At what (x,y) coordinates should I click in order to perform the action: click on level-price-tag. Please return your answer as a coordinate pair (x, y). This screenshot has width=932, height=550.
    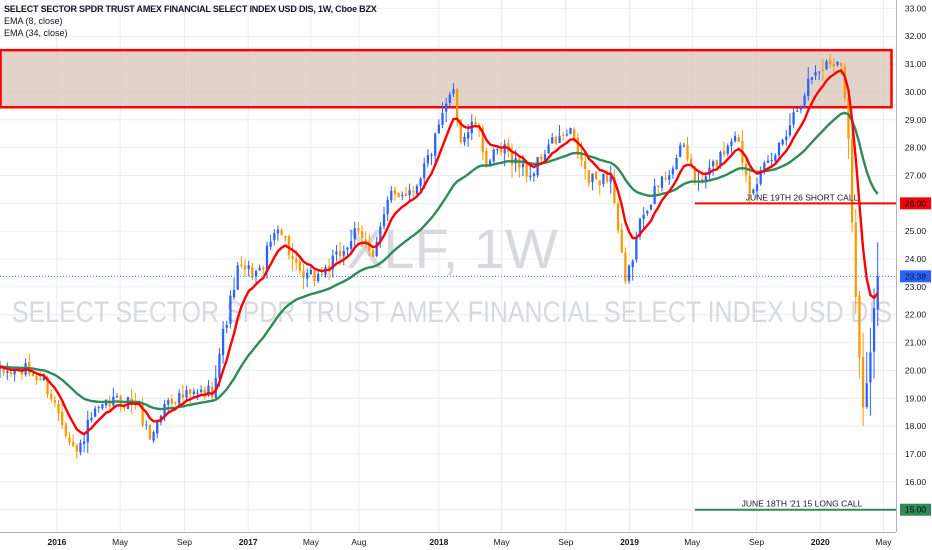
    Looking at the image, I should click on (915, 203).